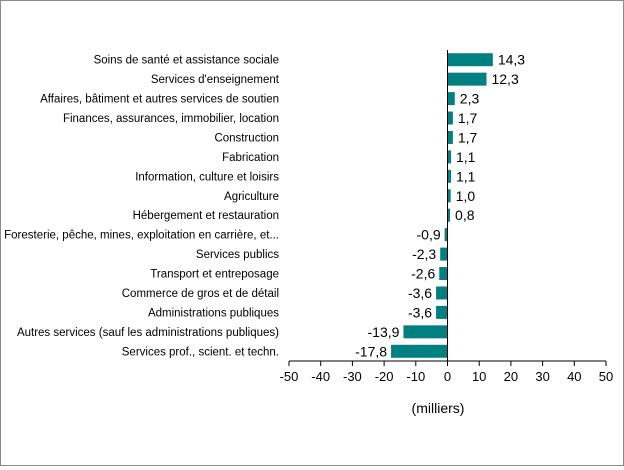 The width and height of the screenshot is (624, 470). I want to click on category-label: Construction, so click(246, 138).